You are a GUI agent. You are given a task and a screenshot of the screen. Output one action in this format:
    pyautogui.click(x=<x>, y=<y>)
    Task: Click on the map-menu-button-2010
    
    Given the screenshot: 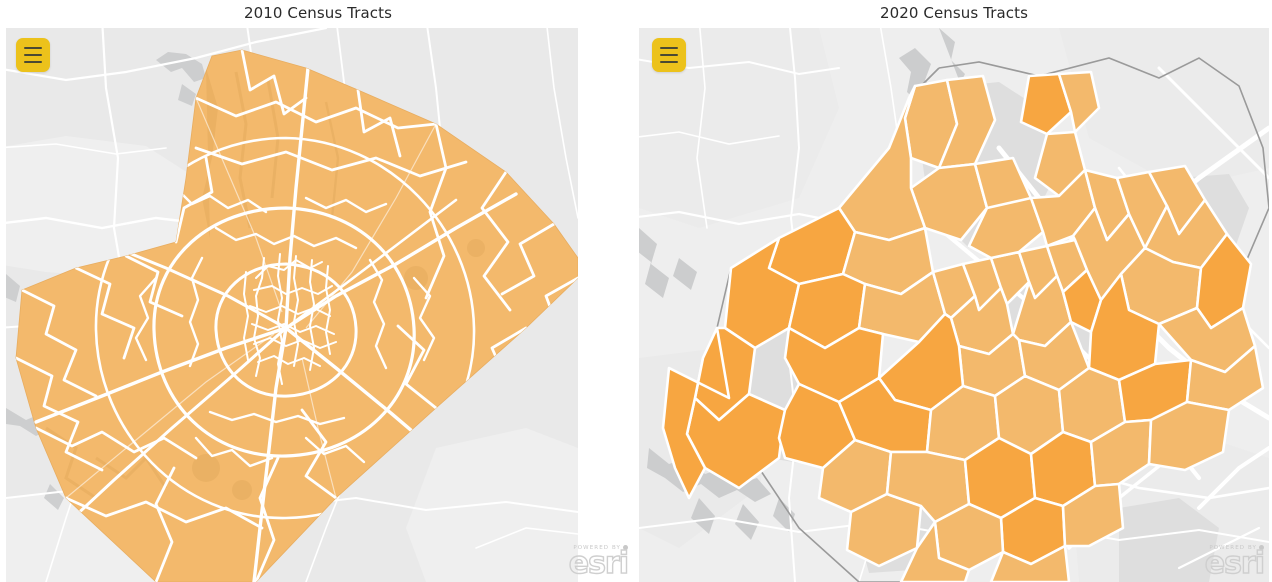 What is the action you would take?
    pyautogui.click(x=33, y=55)
    